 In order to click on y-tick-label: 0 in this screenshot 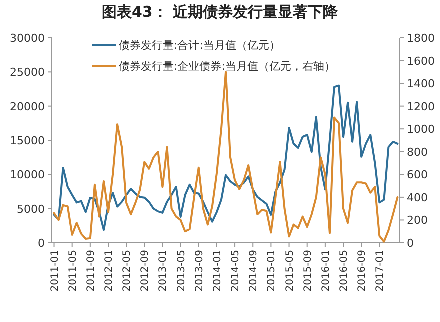, I will do `click(41, 243)`.